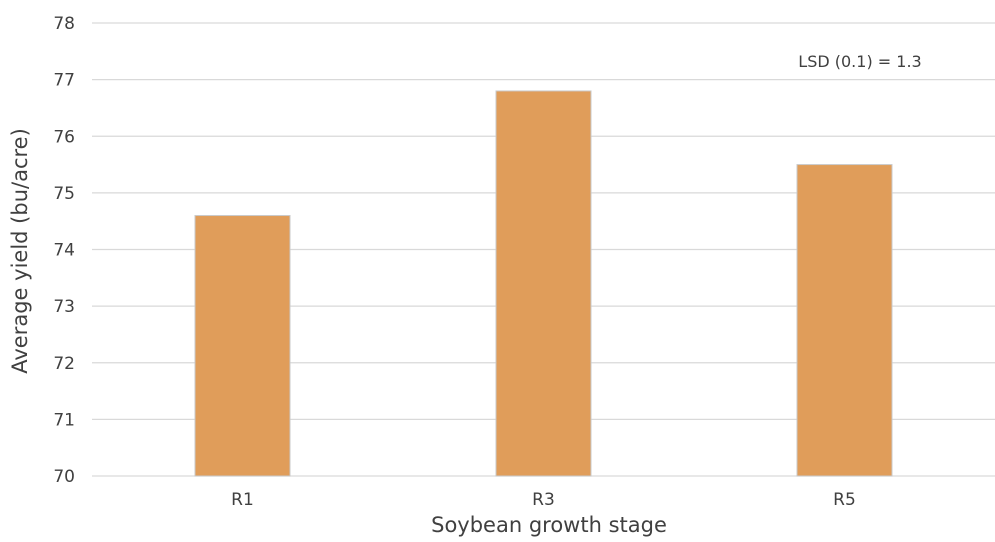  I want to click on bar-r1, so click(242, 346).